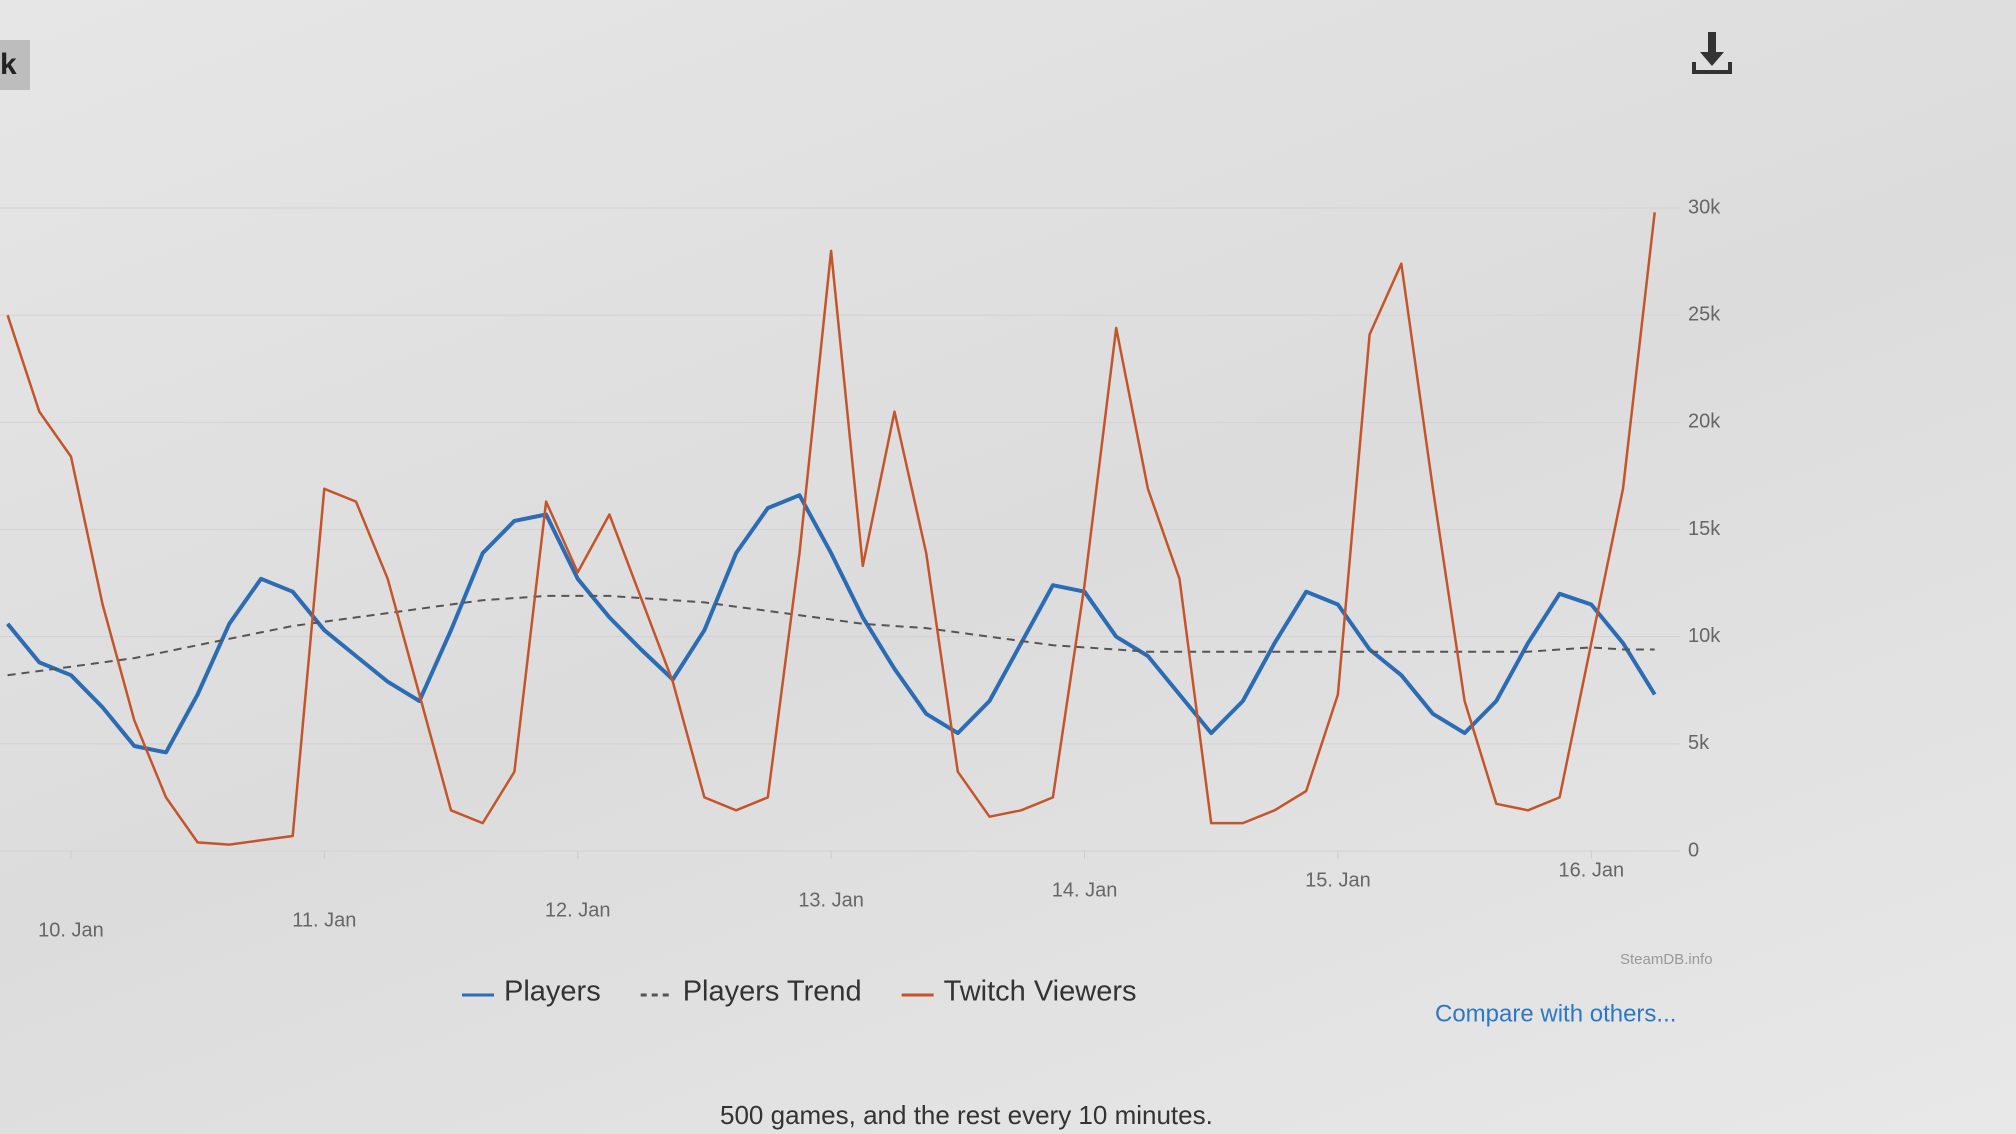  I want to click on legend-label: Players Trend, so click(772, 992).